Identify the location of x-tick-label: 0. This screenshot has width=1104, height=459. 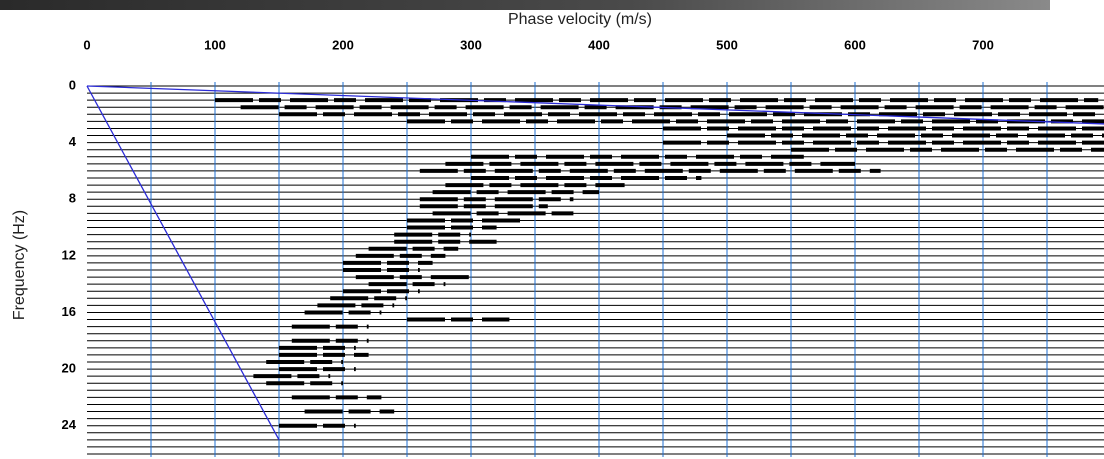
(86, 44).